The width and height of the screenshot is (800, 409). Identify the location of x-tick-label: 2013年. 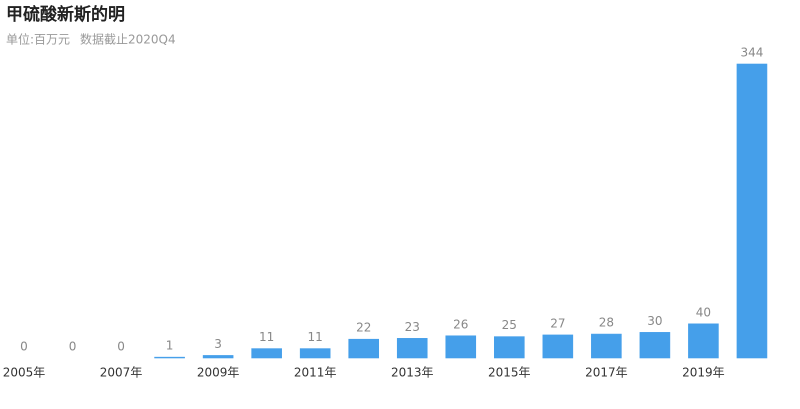
(412, 373).